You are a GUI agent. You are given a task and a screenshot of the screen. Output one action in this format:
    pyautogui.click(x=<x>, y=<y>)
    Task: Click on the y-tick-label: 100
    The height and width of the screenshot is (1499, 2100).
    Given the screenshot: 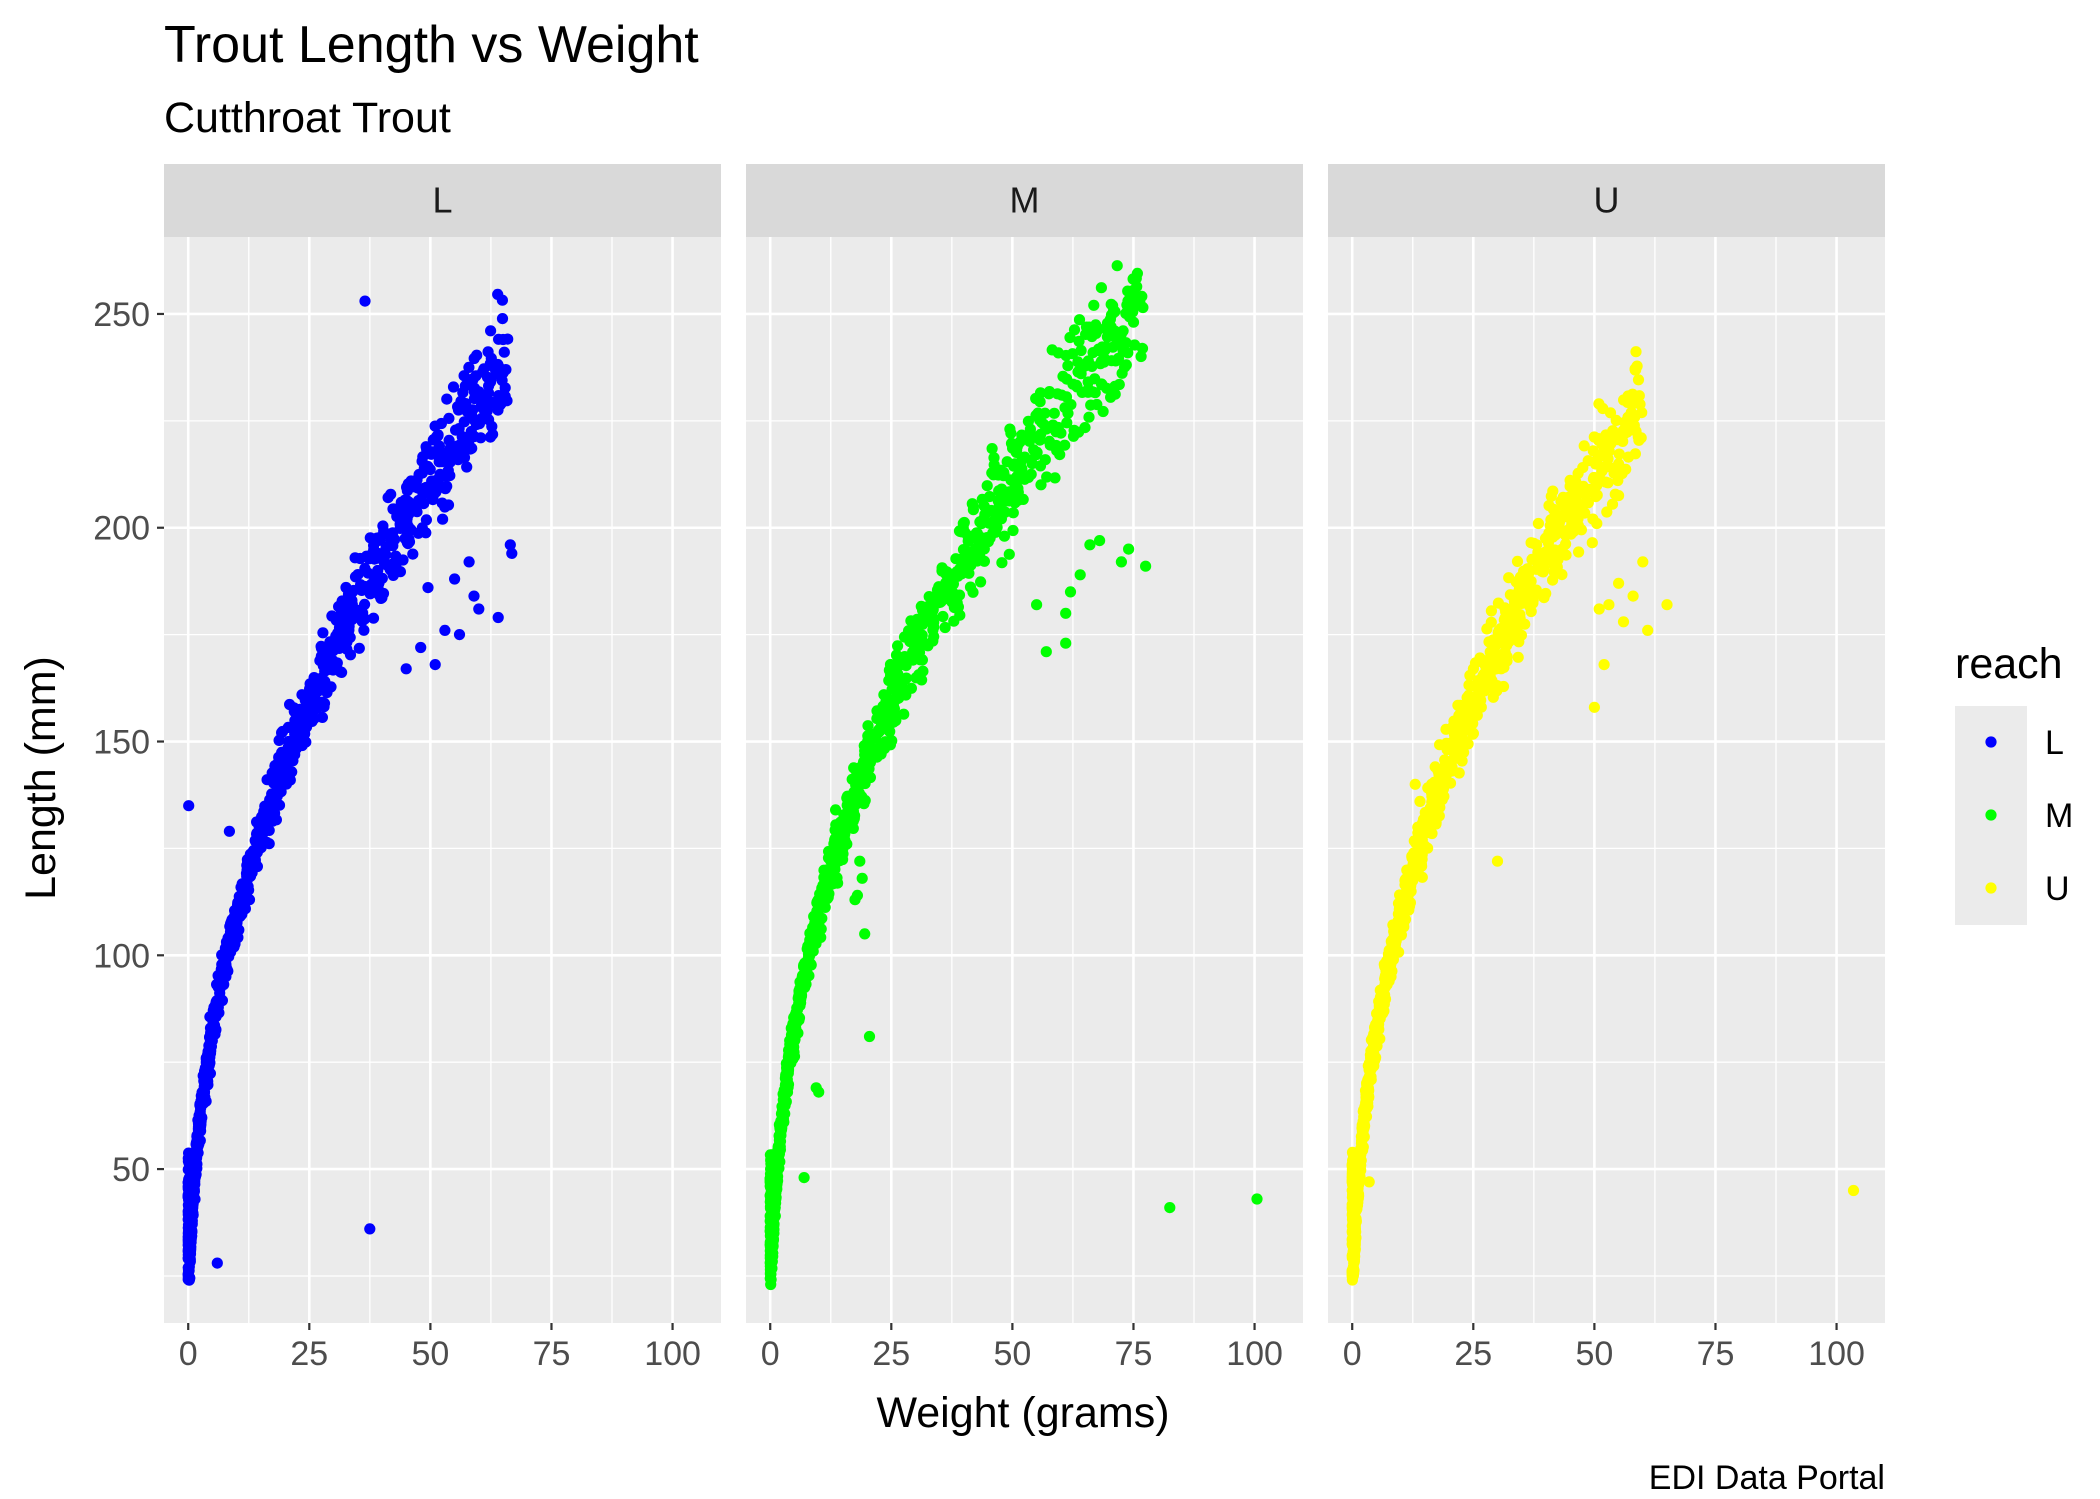 What is the action you would take?
    pyautogui.click(x=121, y=956)
    